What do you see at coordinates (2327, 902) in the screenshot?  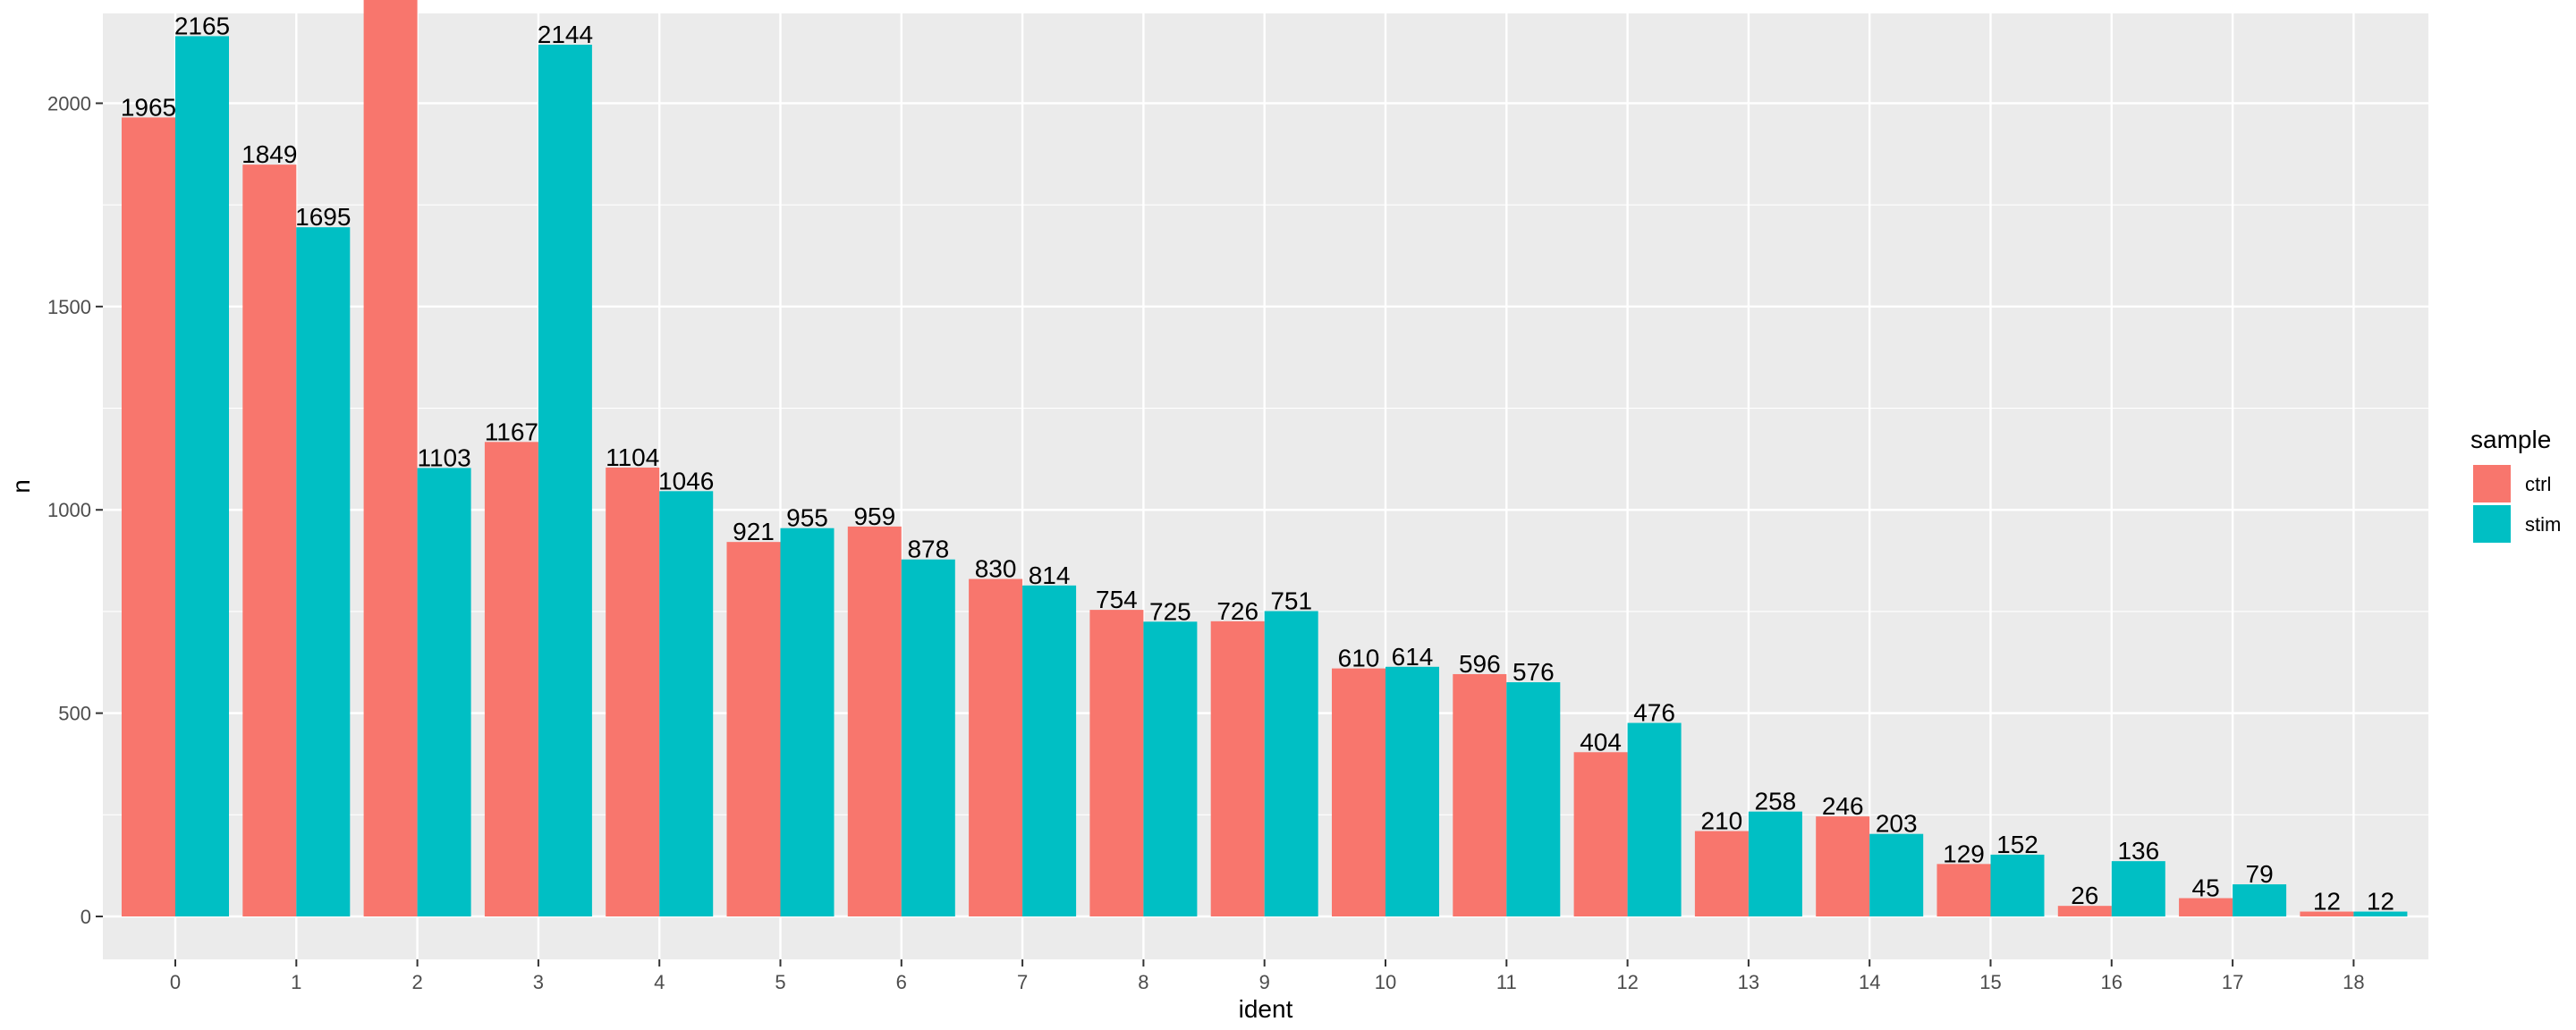 I see `data-label-ctrl-18: 12` at bounding box center [2327, 902].